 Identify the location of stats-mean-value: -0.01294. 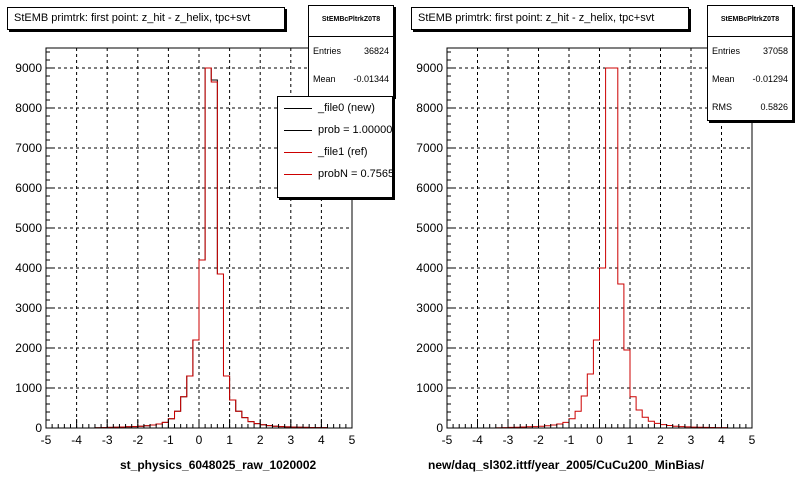
(770, 79).